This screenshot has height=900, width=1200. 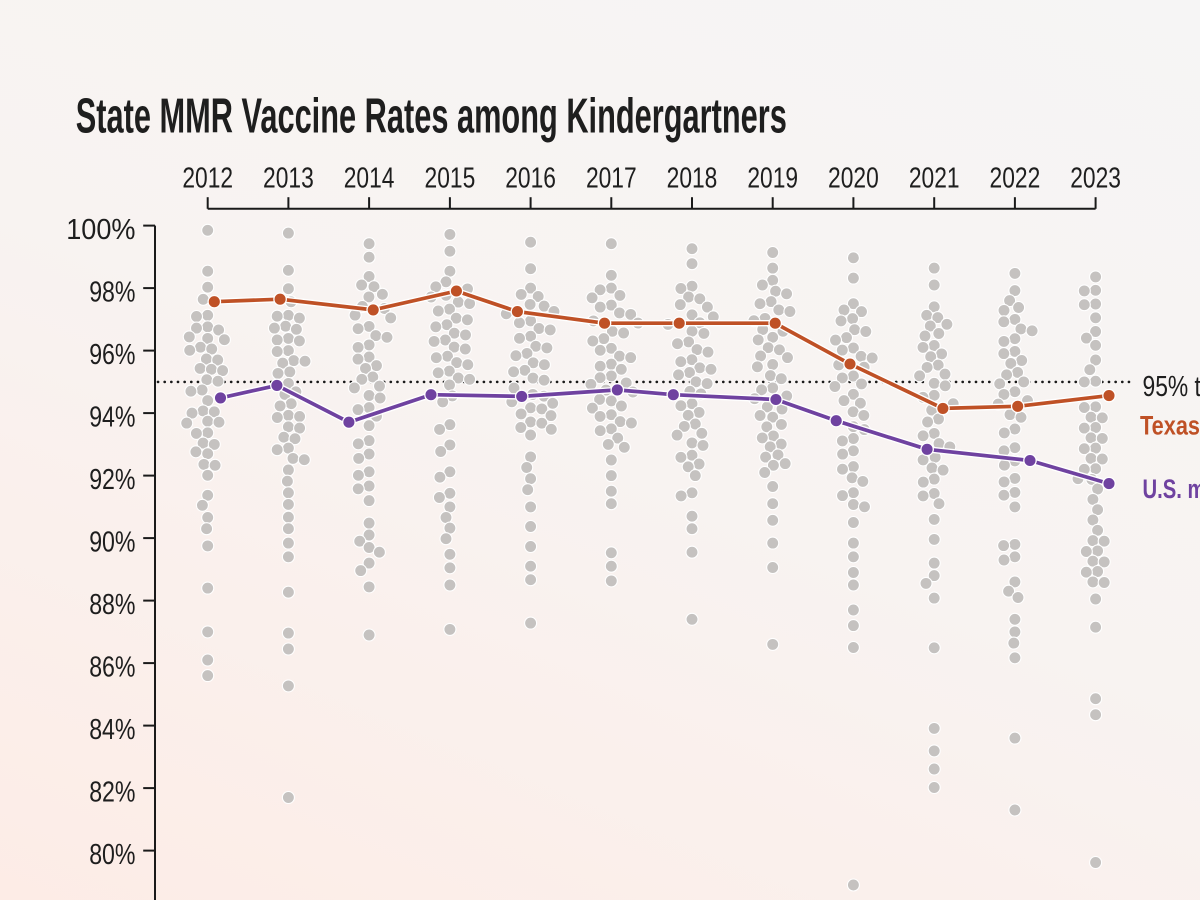 I want to click on svg-text: 98%, so click(x=112, y=292).